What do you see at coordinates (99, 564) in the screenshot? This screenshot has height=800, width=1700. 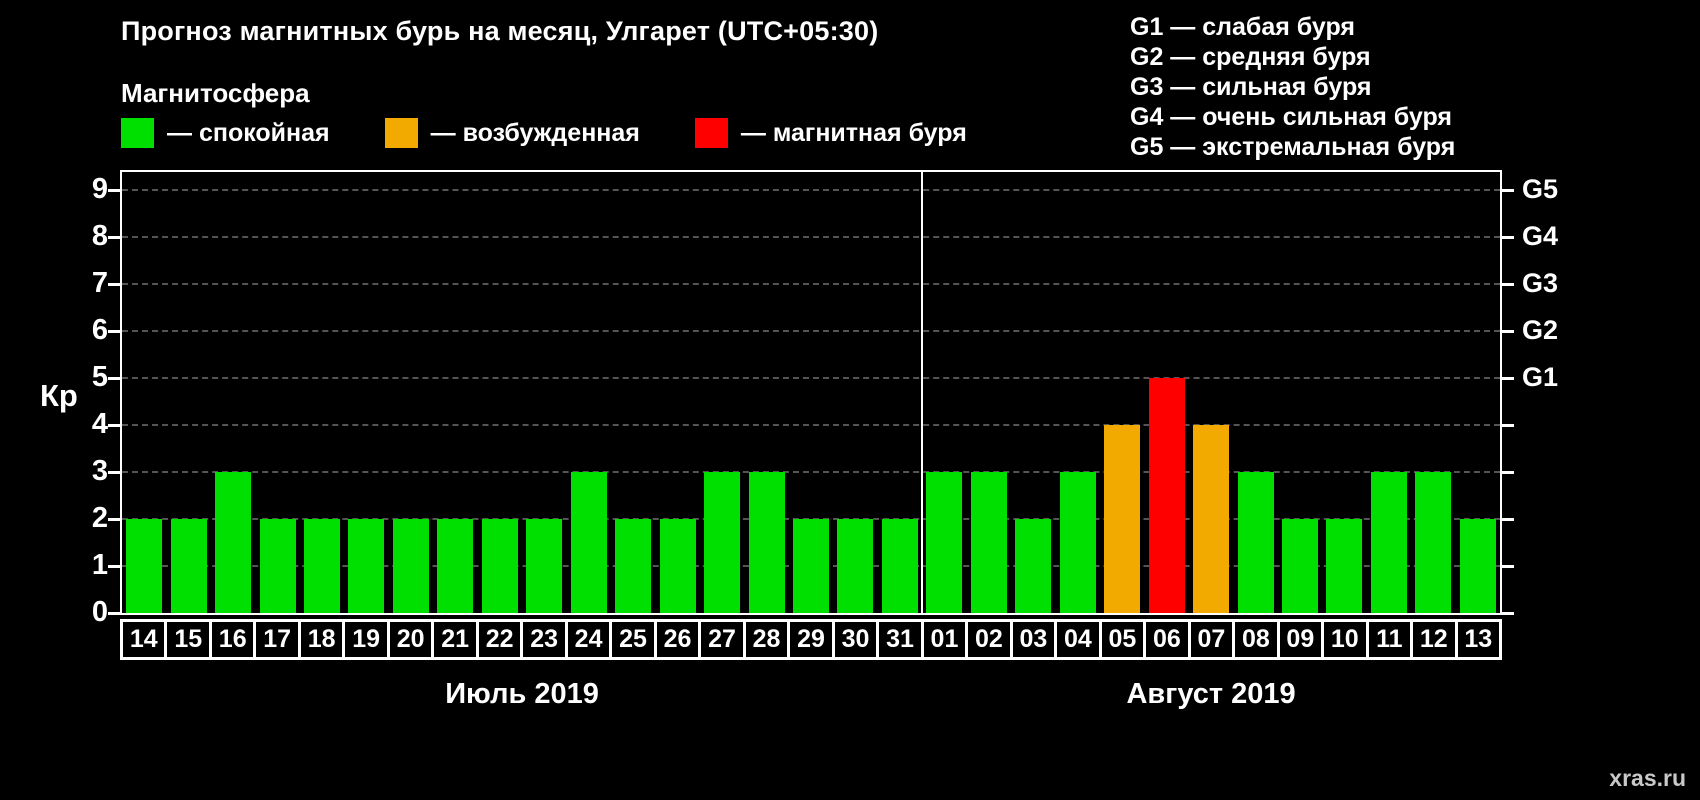 I see `y-axis-tick-label-1: 1` at bounding box center [99, 564].